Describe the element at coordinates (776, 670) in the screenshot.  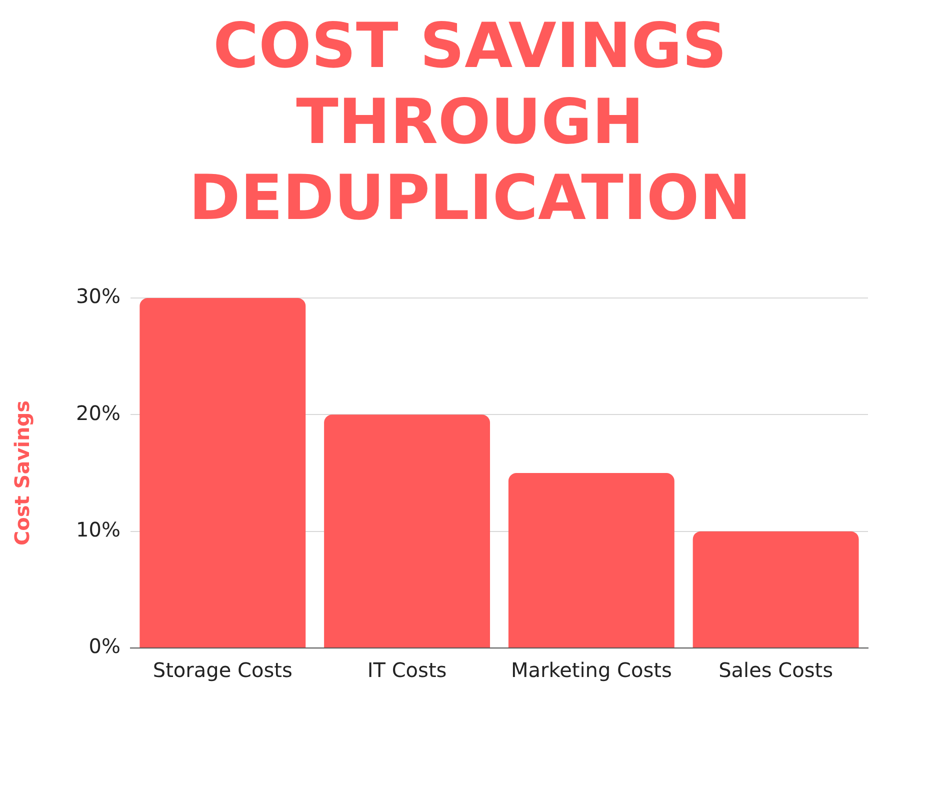
I see `x-tick-label: Sales Costs` at that location.